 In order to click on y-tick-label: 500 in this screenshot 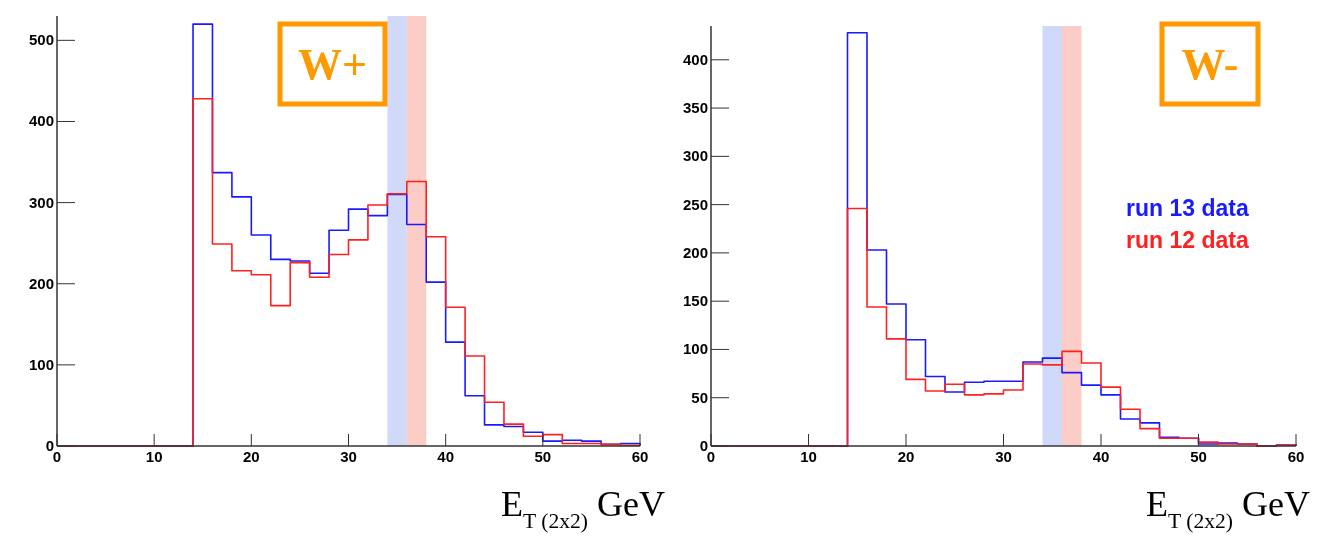, I will do `click(41, 40)`.